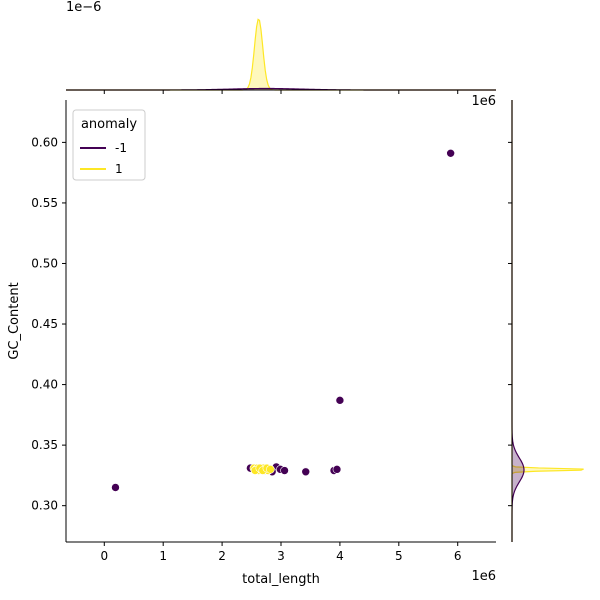 The image size is (600, 600). Describe the element at coordinates (270, 469) in the screenshot. I see `scatter-point-anomaly-pos1` at that location.